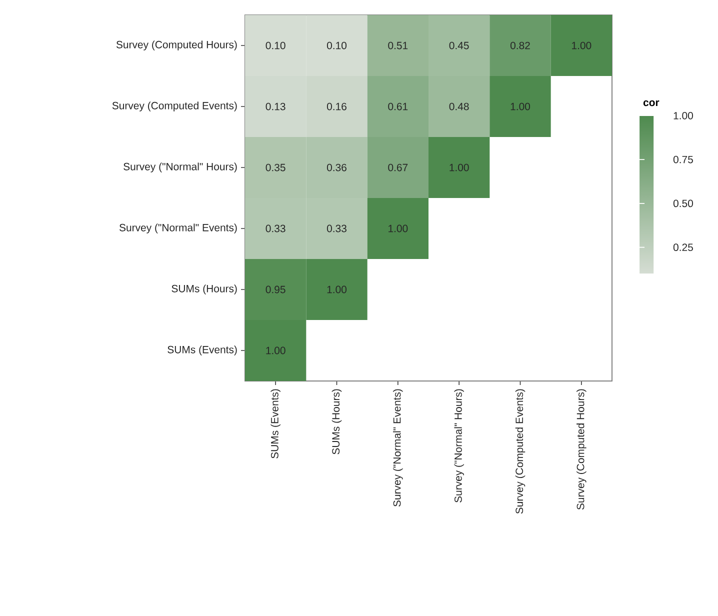 The width and height of the screenshot is (718, 616). Describe the element at coordinates (459, 106) in the screenshot. I see `data-label: 0.48` at that location.